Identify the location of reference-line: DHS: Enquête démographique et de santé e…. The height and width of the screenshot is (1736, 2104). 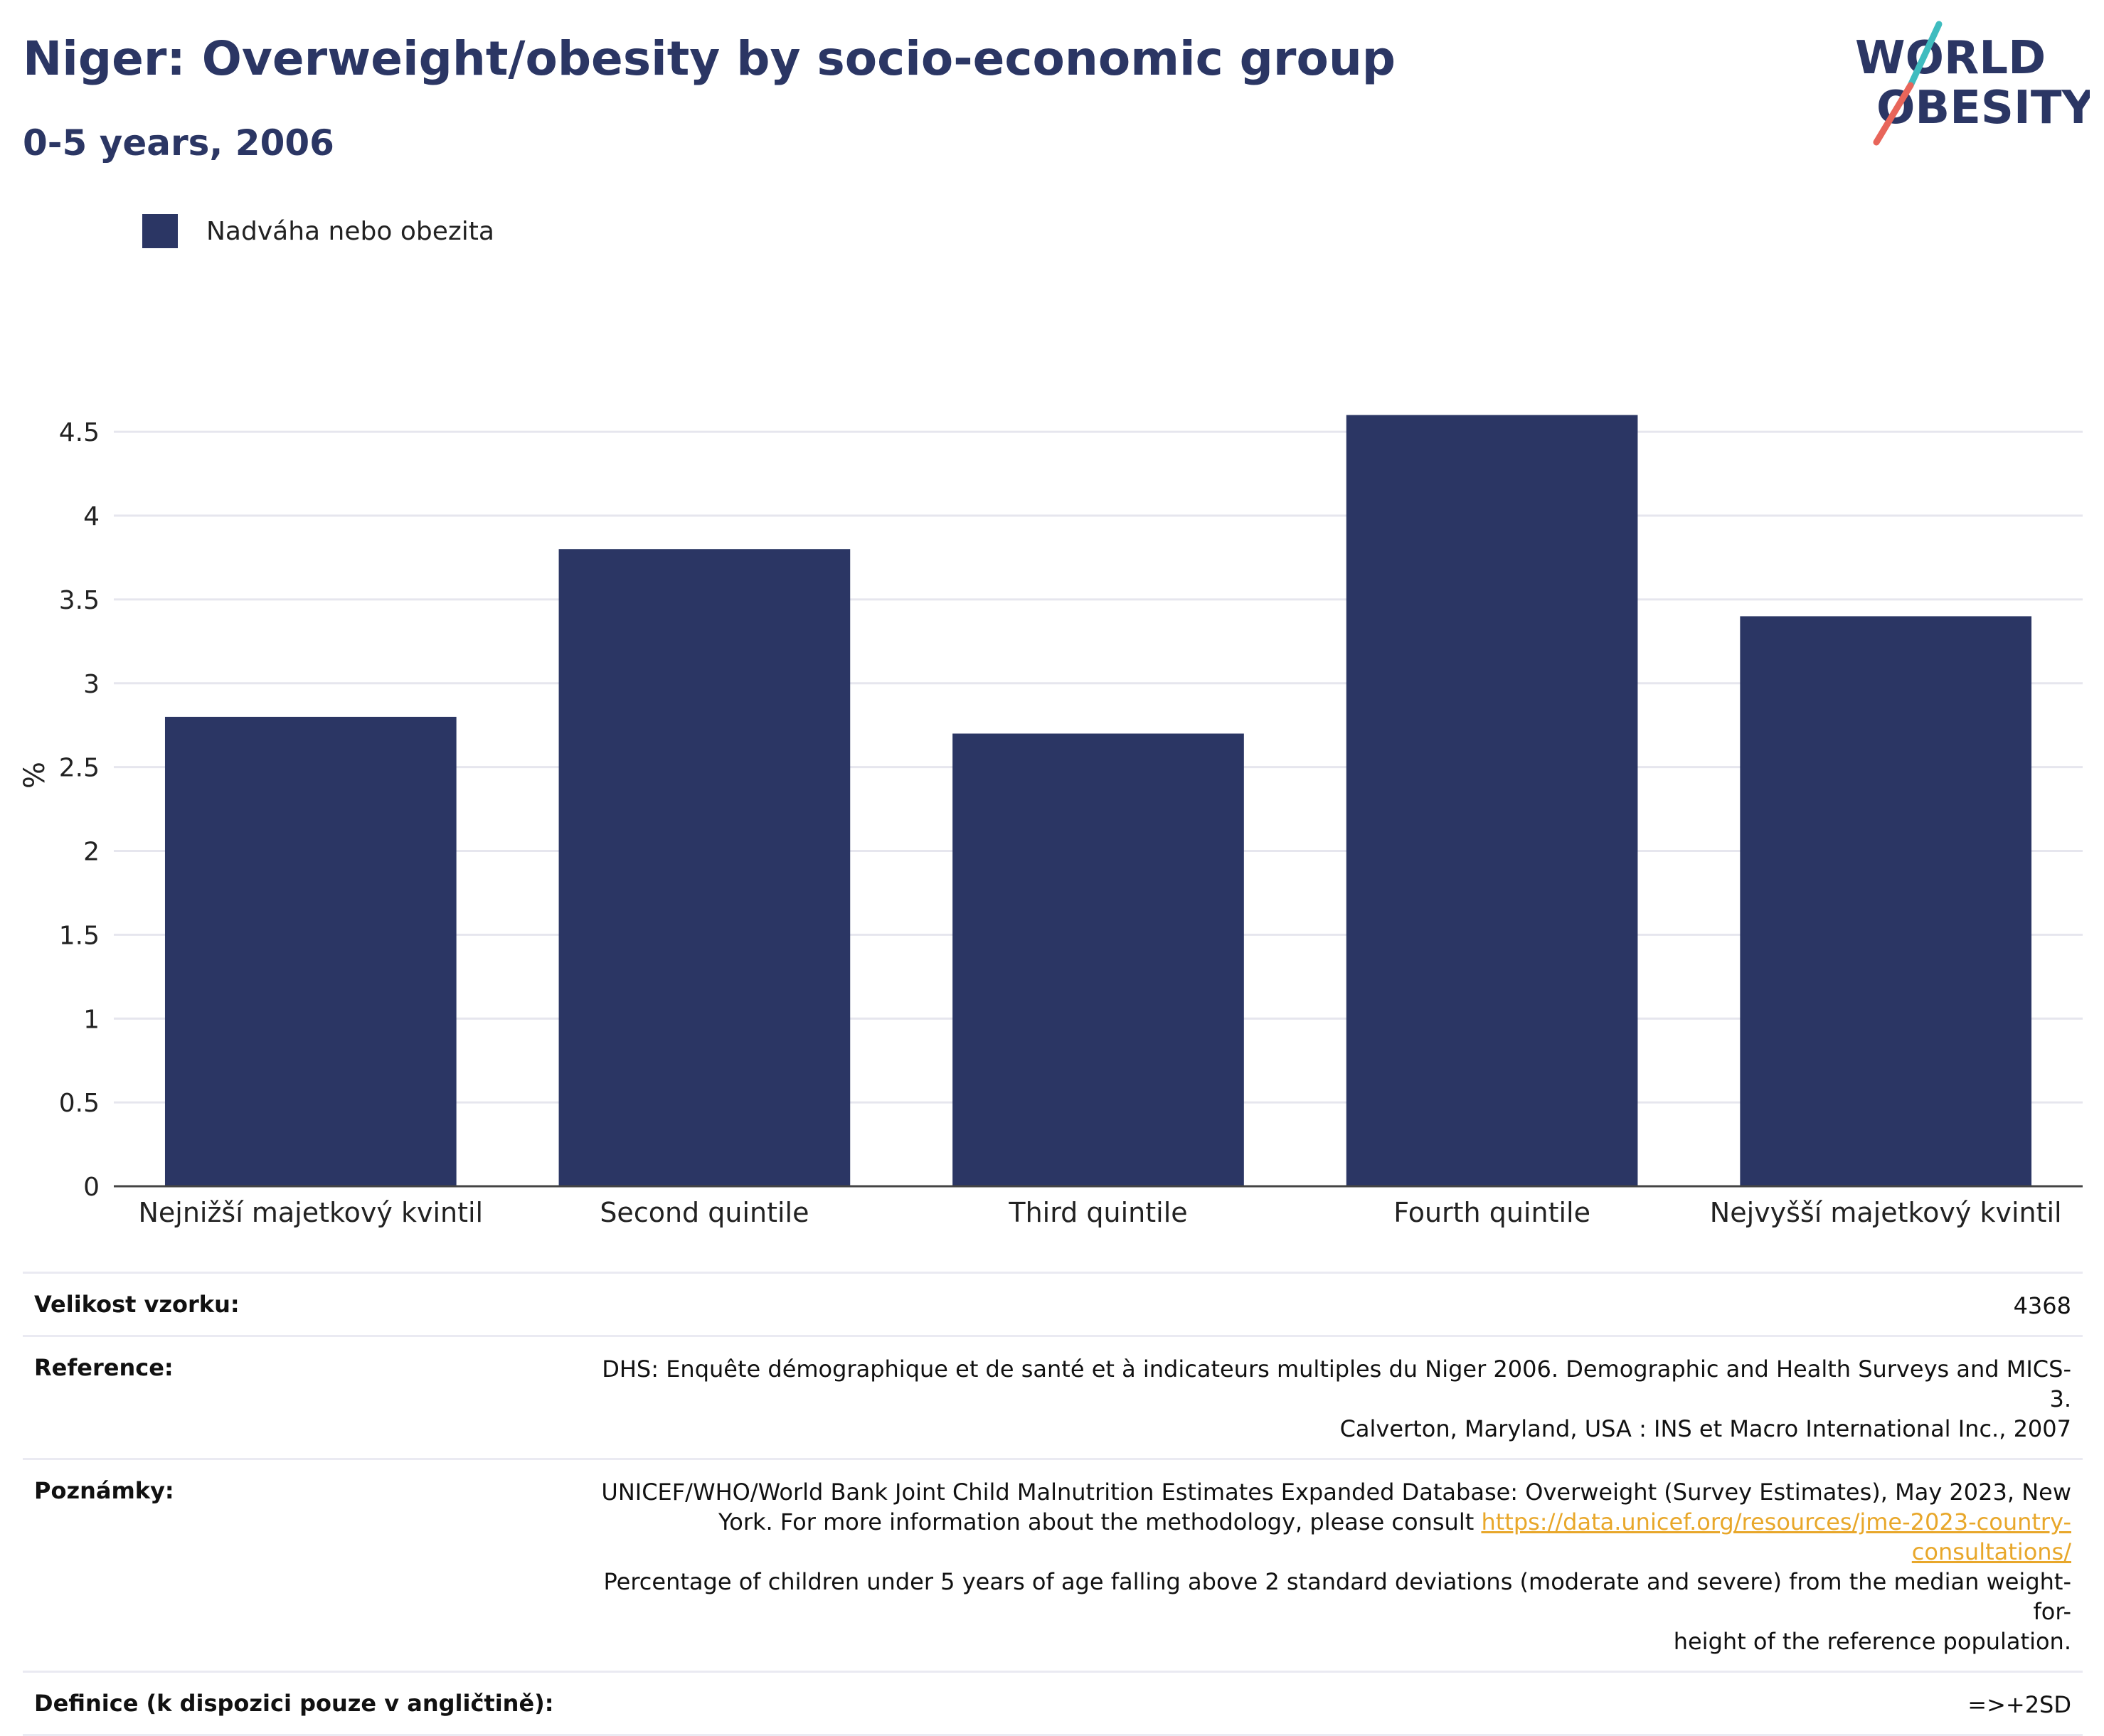
(1336, 1384).